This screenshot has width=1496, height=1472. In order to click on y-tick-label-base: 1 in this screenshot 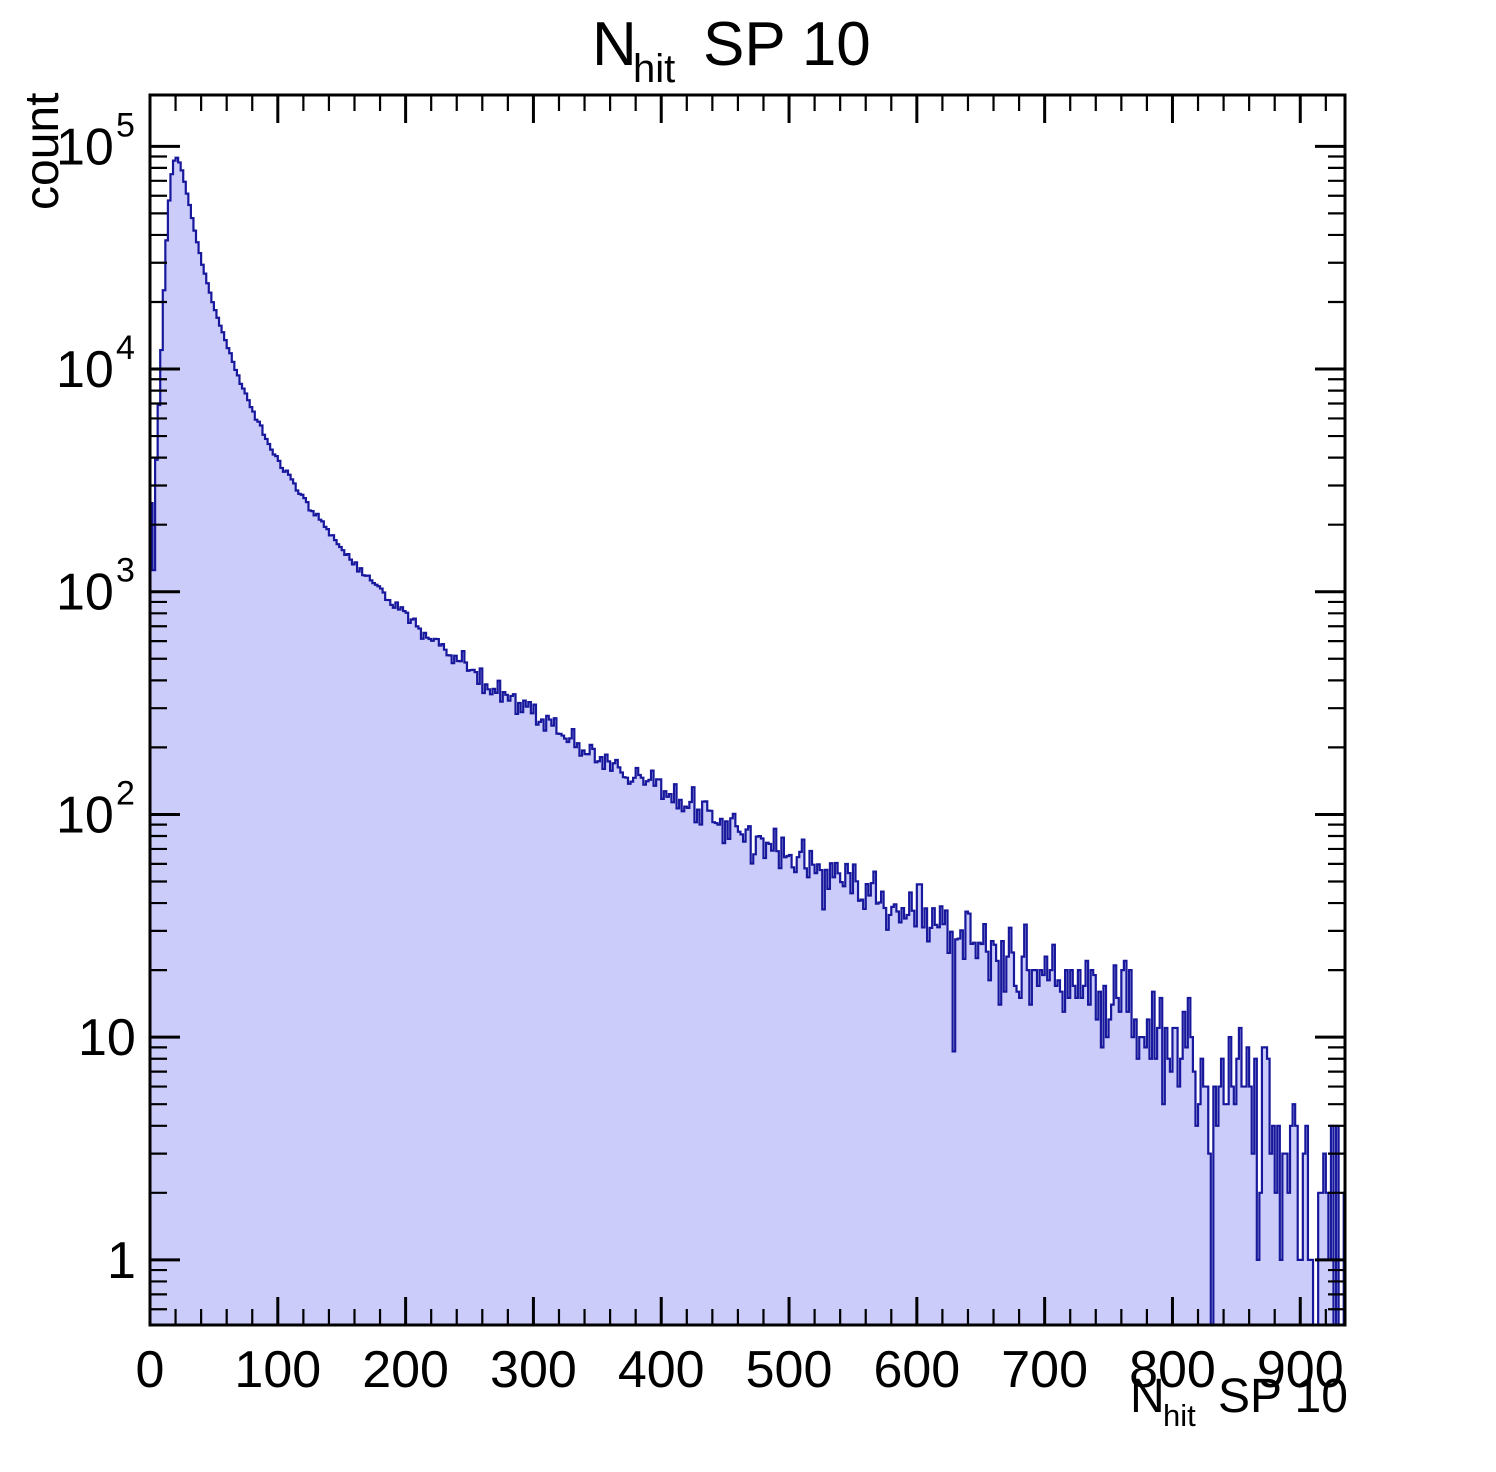, I will do `click(121, 1261)`.